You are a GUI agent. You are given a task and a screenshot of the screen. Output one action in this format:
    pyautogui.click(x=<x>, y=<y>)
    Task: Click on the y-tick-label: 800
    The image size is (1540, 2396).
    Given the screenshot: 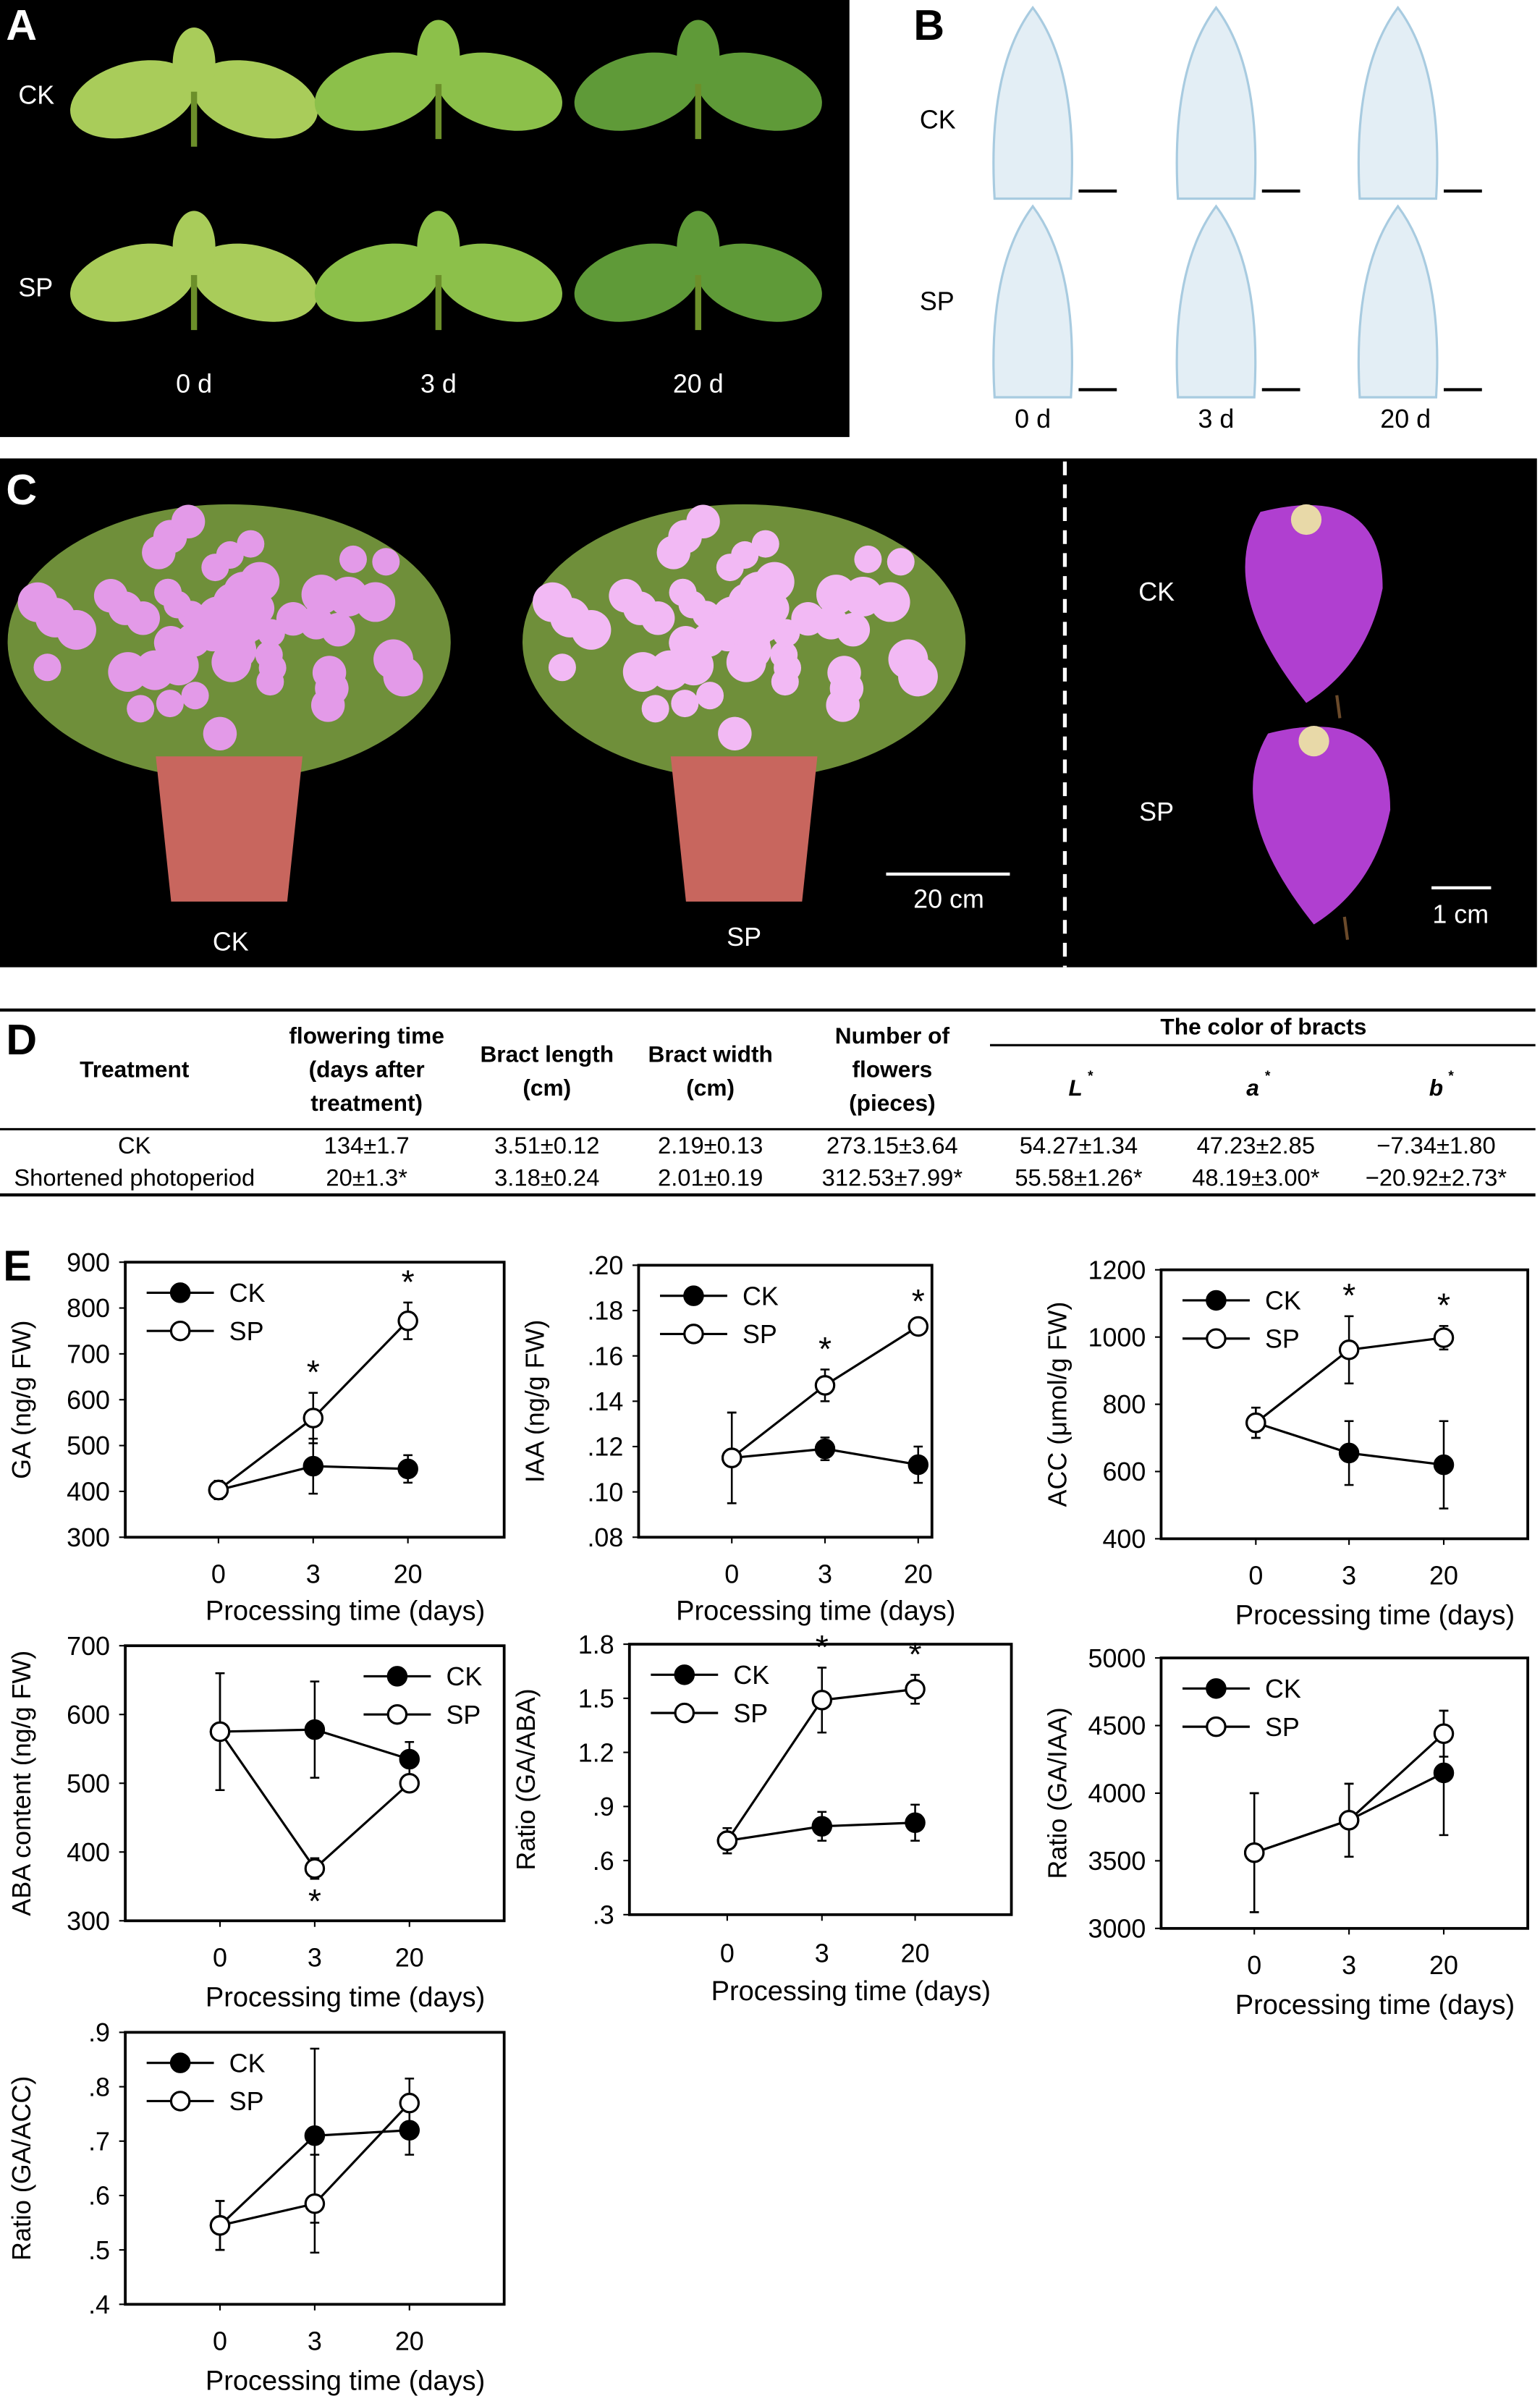 What is the action you would take?
    pyautogui.click(x=1124, y=1404)
    